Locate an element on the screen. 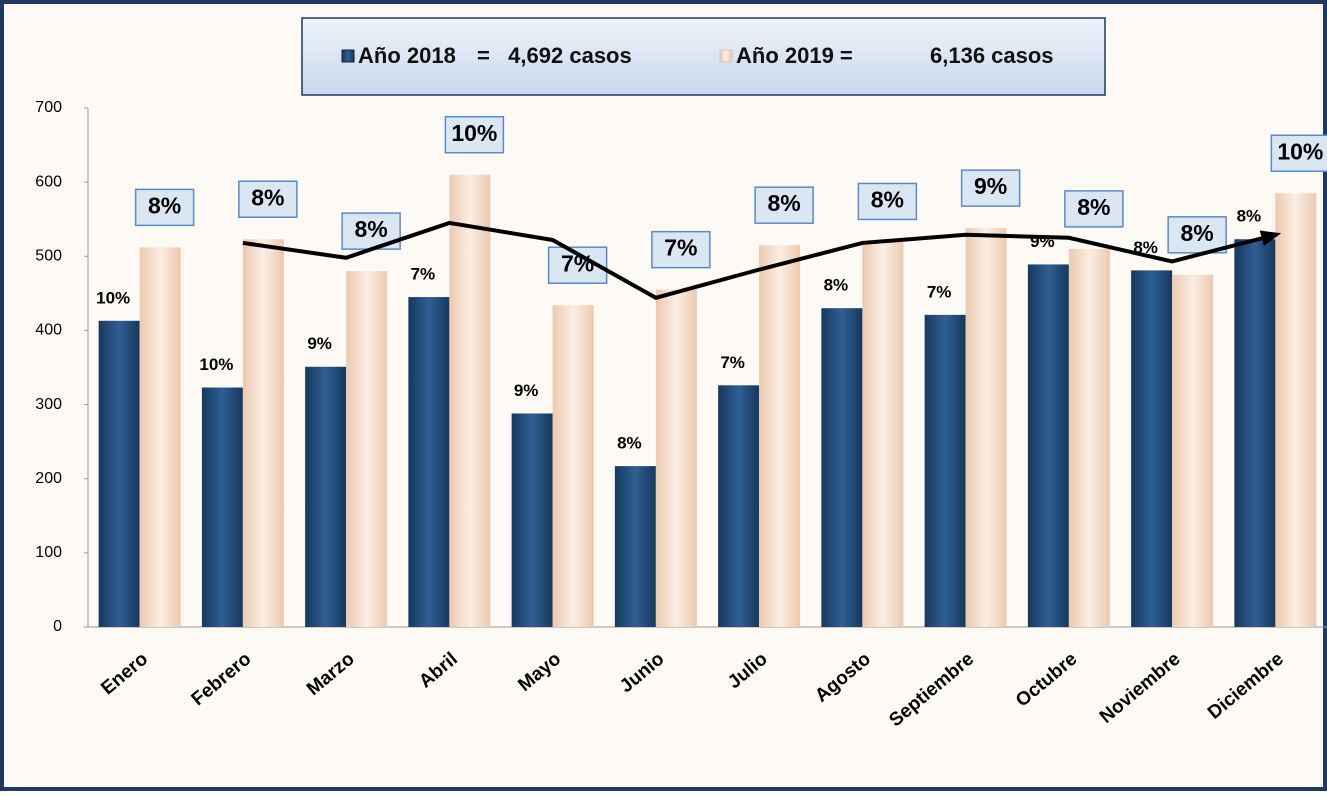 This screenshot has width=1327, height=796. legend-total: 6,136 casos is located at coordinates (992, 55).